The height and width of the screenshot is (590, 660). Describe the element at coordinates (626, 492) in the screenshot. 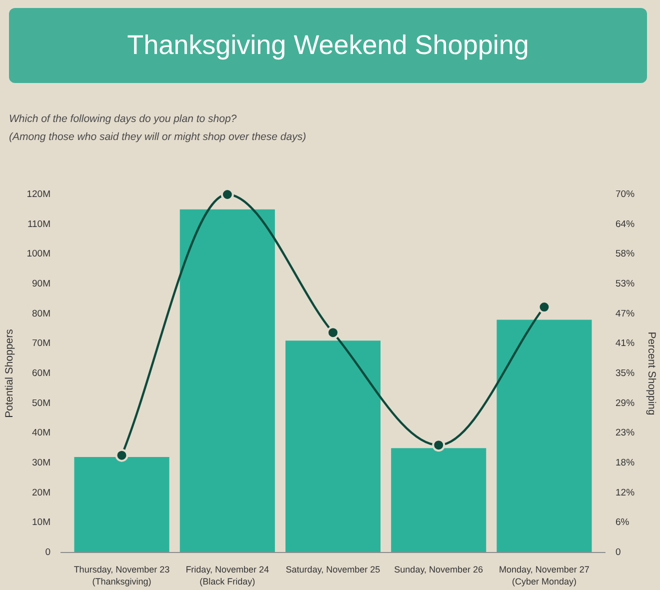

I see `y2-tick-label: 12%` at that location.